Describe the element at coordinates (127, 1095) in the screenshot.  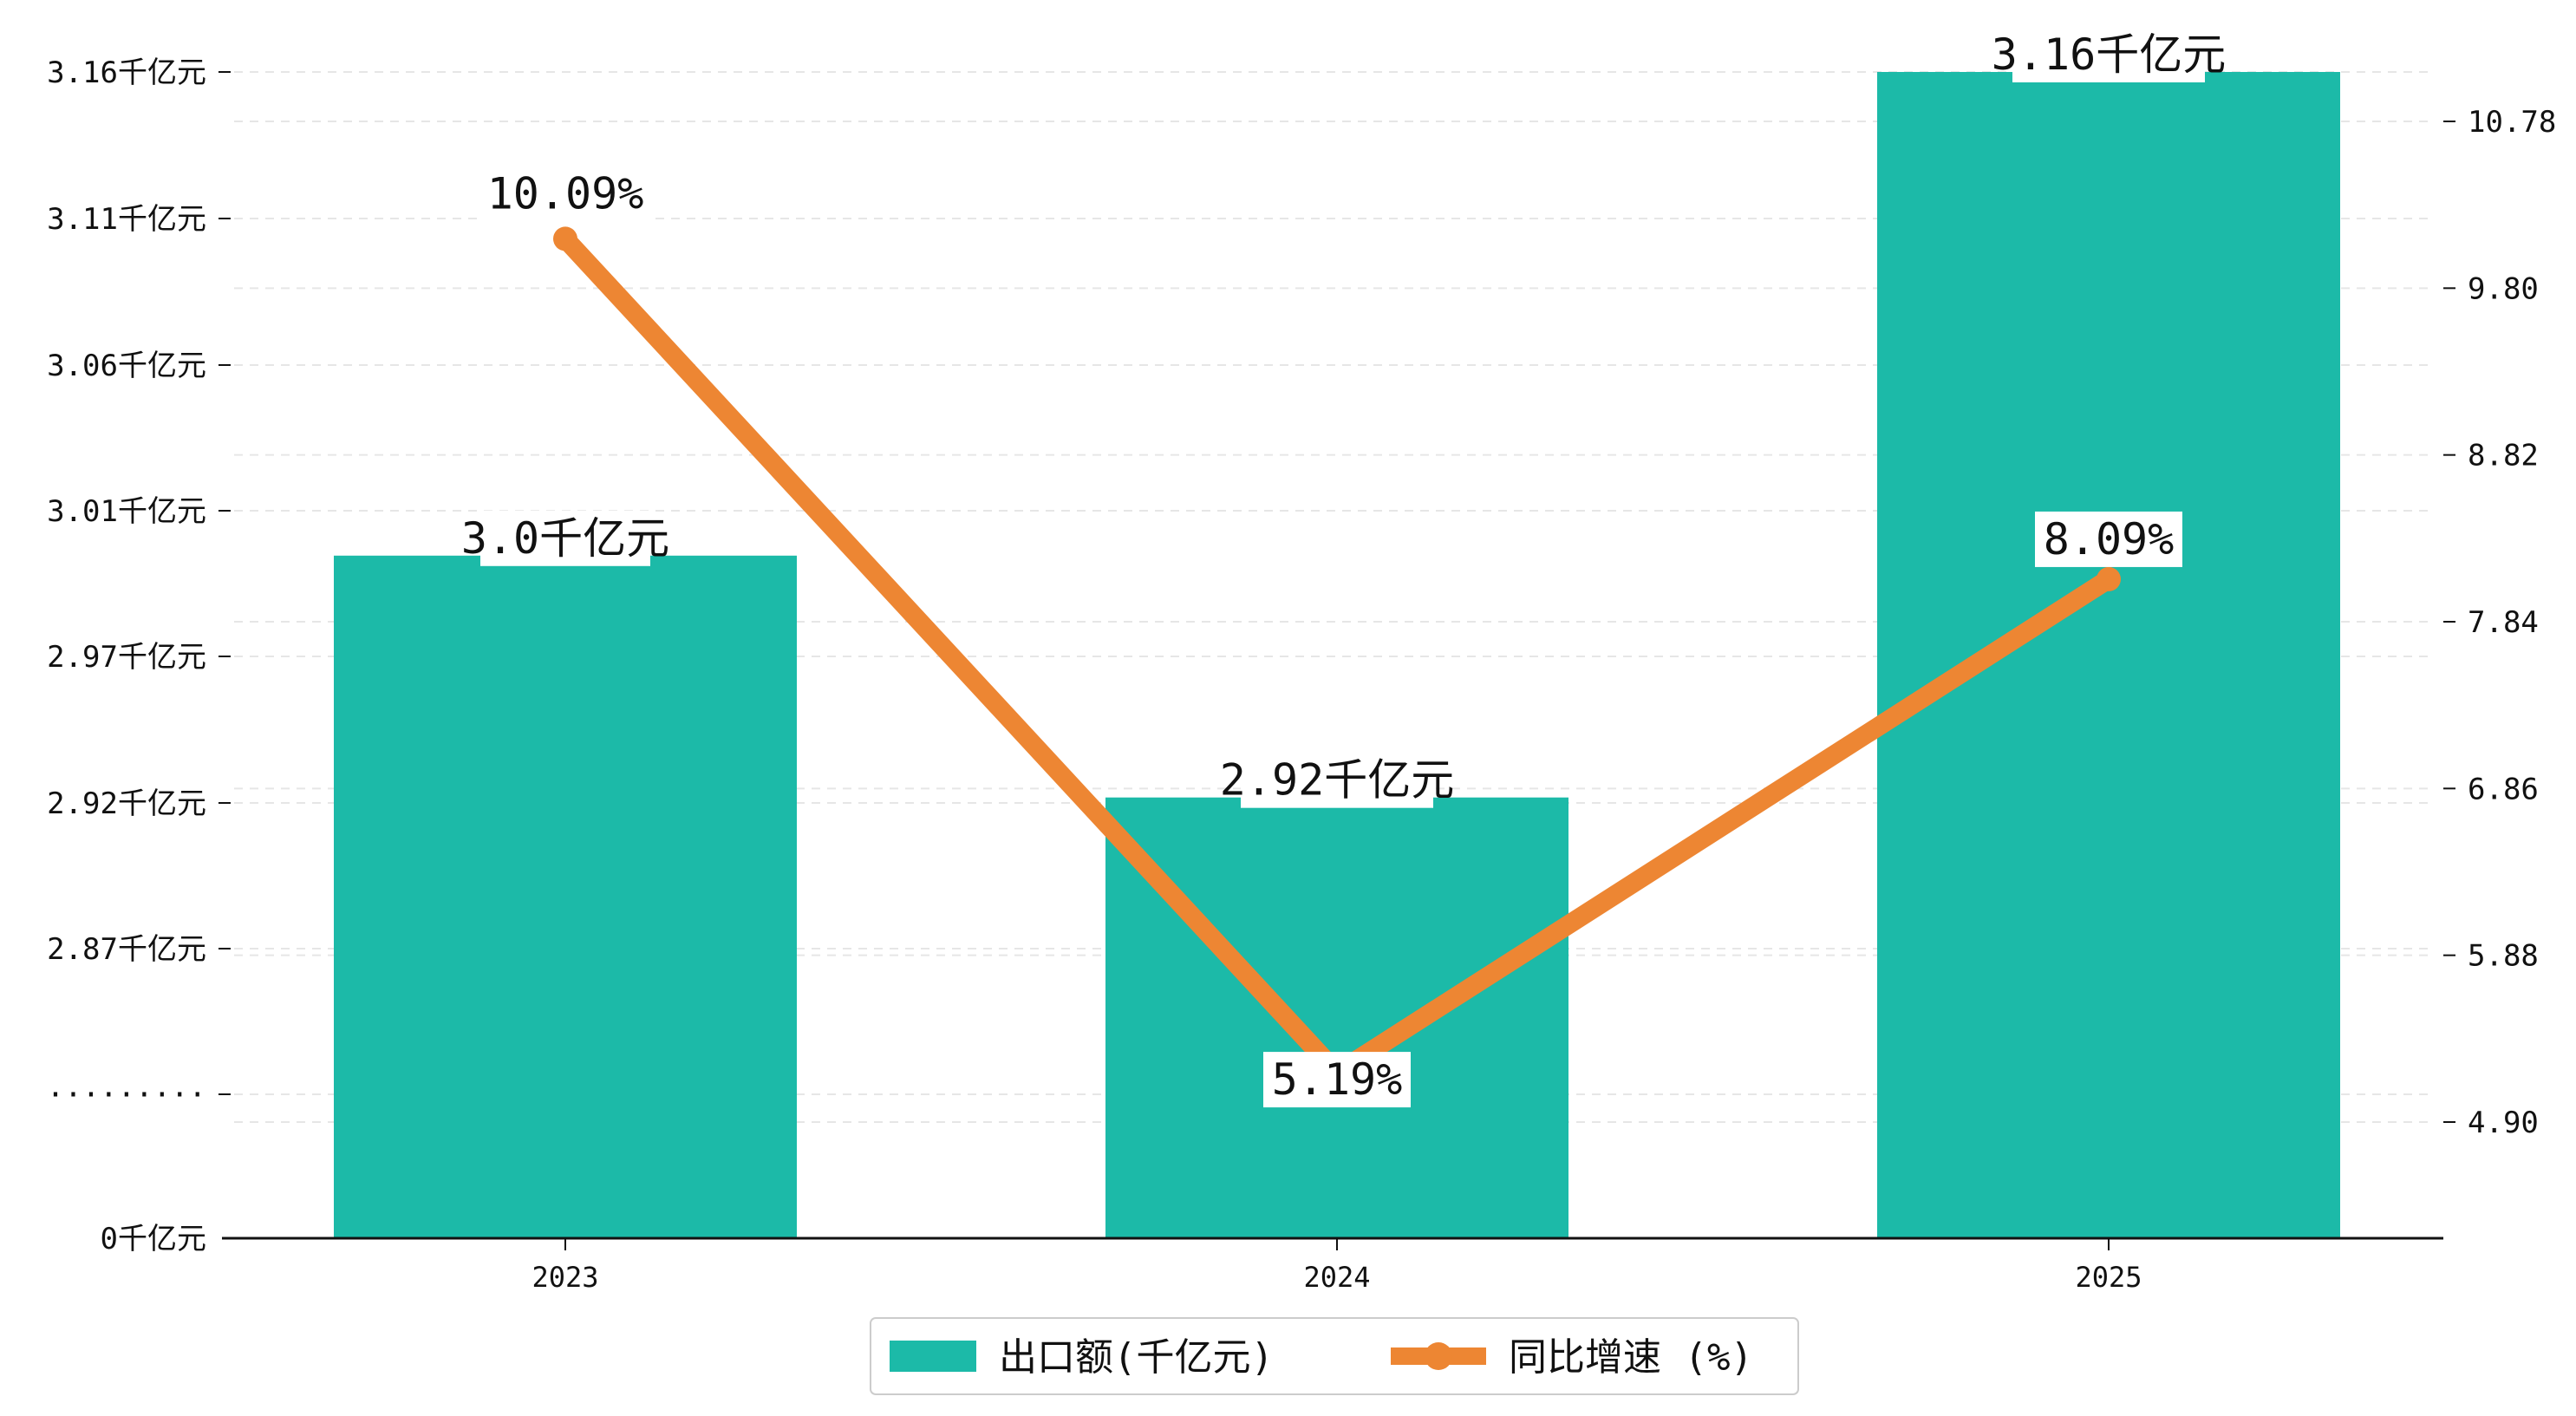
I see `y-left-tick-label: ·········` at that location.